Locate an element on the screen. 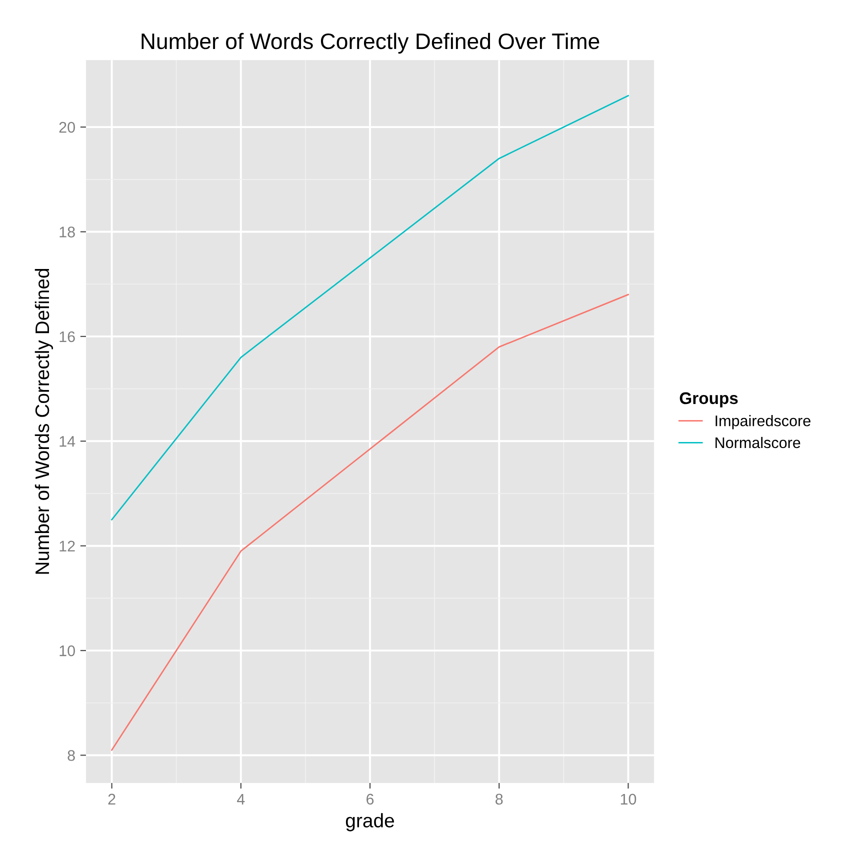 The width and height of the screenshot is (864, 846). x-tick-label: 4 is located at coordinates (241, 799).